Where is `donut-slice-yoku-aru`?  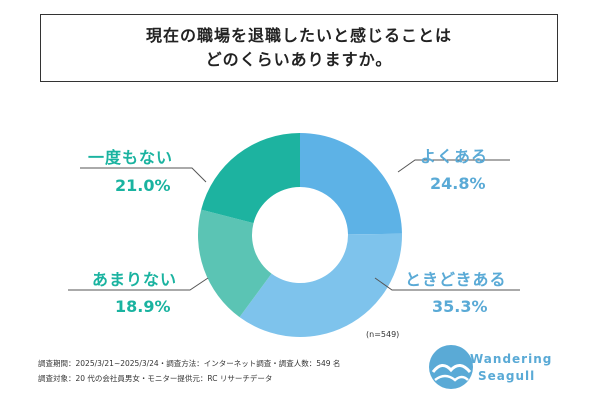
donut-slice-yoku-aru is located at coordinates (351, 184).